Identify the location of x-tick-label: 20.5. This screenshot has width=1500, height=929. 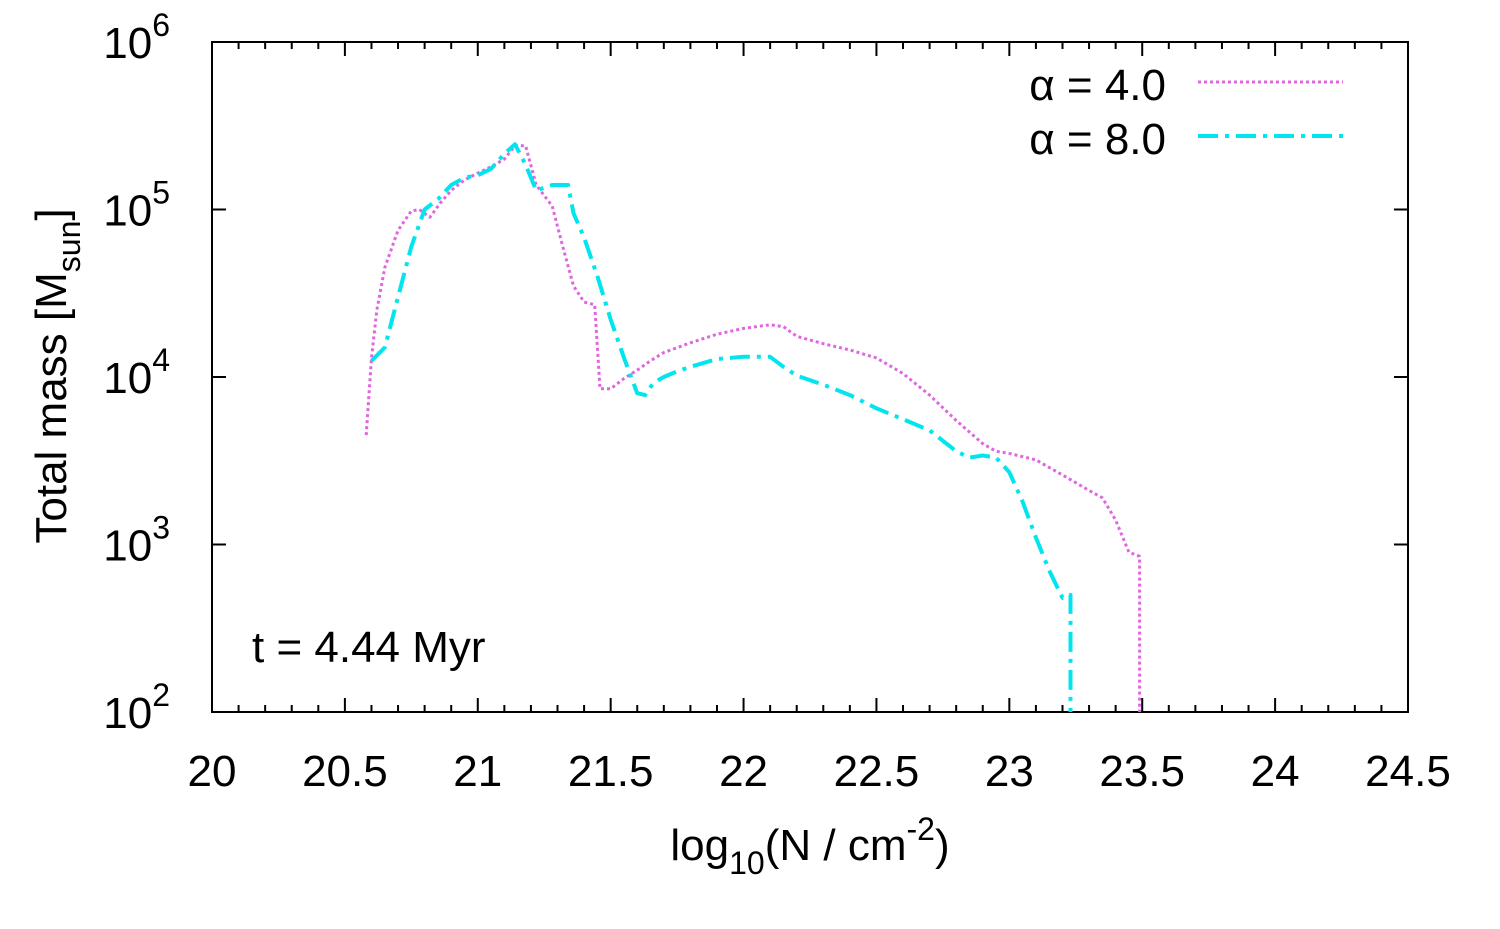
(345, 771).